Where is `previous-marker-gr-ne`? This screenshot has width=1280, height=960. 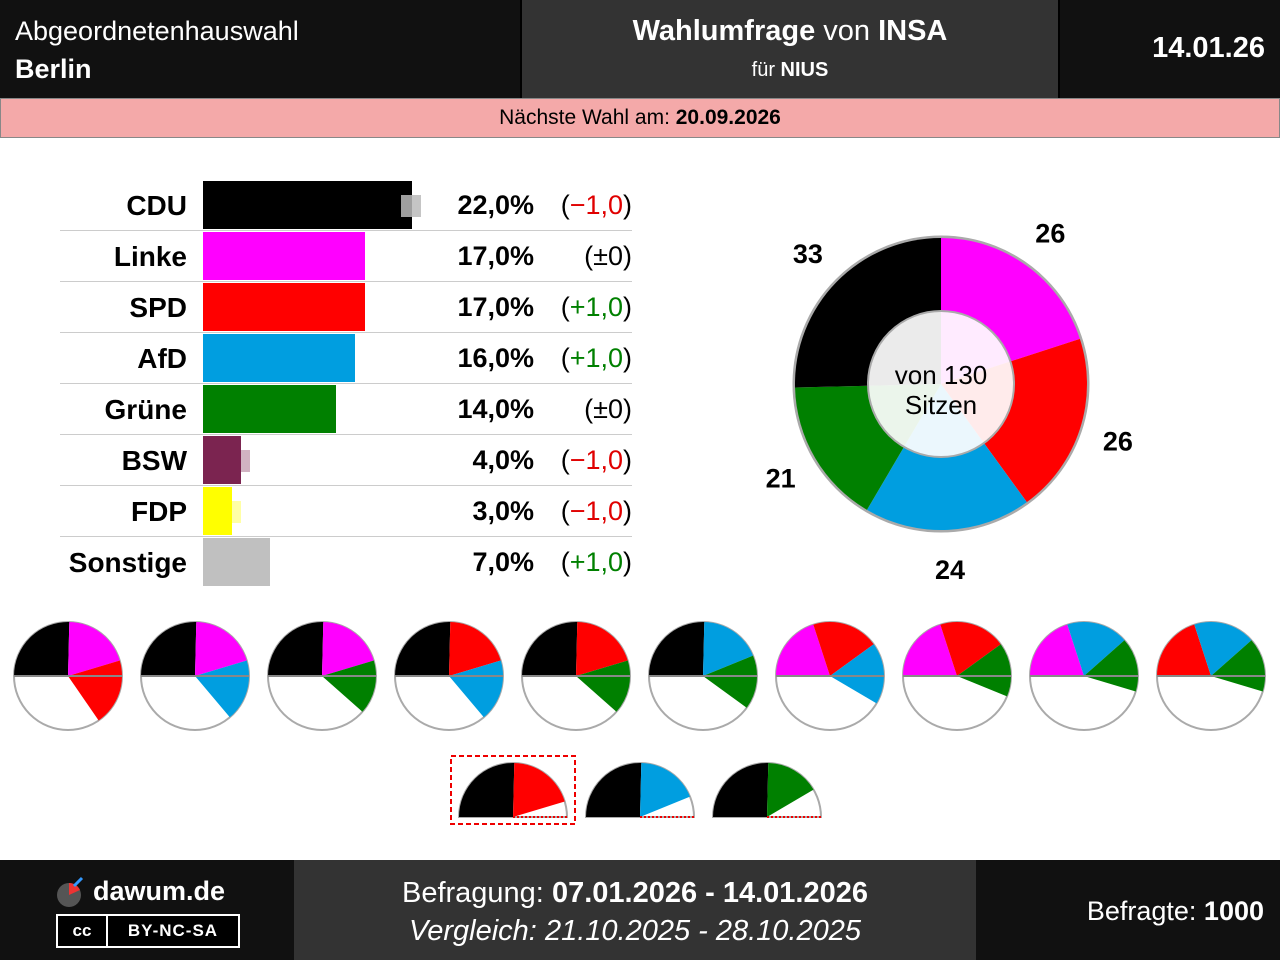 previous-marker-gr-ne is located at coordinates (325, 410).